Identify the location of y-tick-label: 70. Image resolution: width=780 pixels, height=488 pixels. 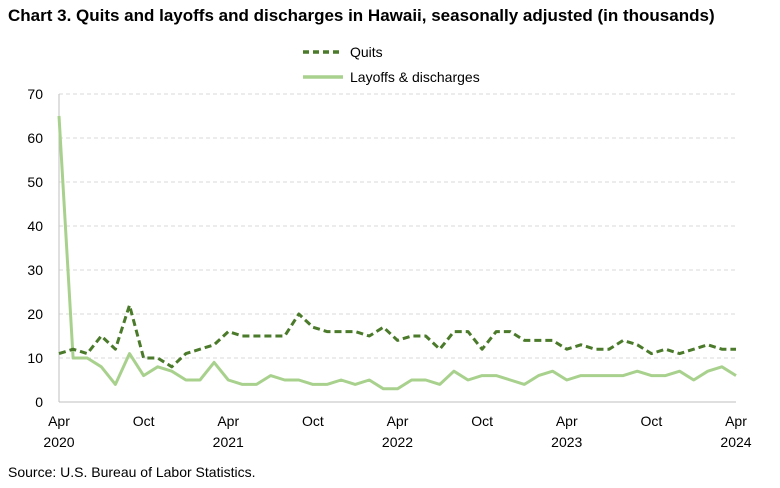
(35, 94).